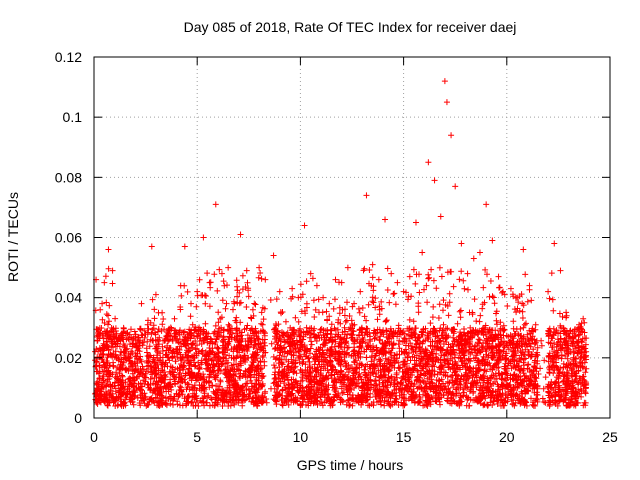 Image resolution: width=640 pixels, height=480 pixels. What do you see at coordinates (197, 437) in the screenshot?
I see `x-tick-label: 5` at bounding box center [197, 437].